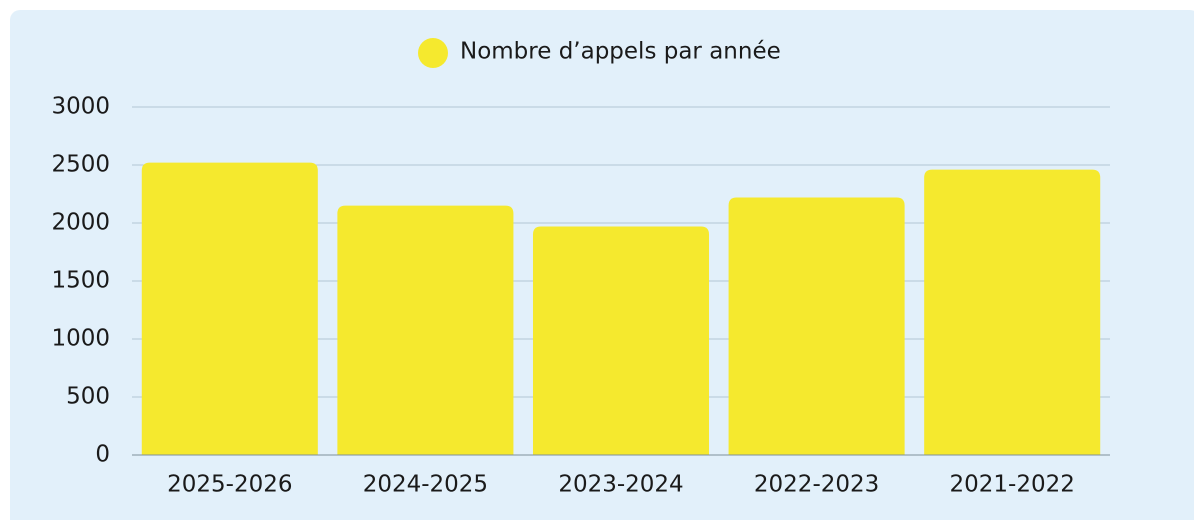 This screenshot has height=520, width=1194. Describe the element at coordinates (816, 485) in the screenshot. I see `x-tick-label: 2022-2023` at that location.